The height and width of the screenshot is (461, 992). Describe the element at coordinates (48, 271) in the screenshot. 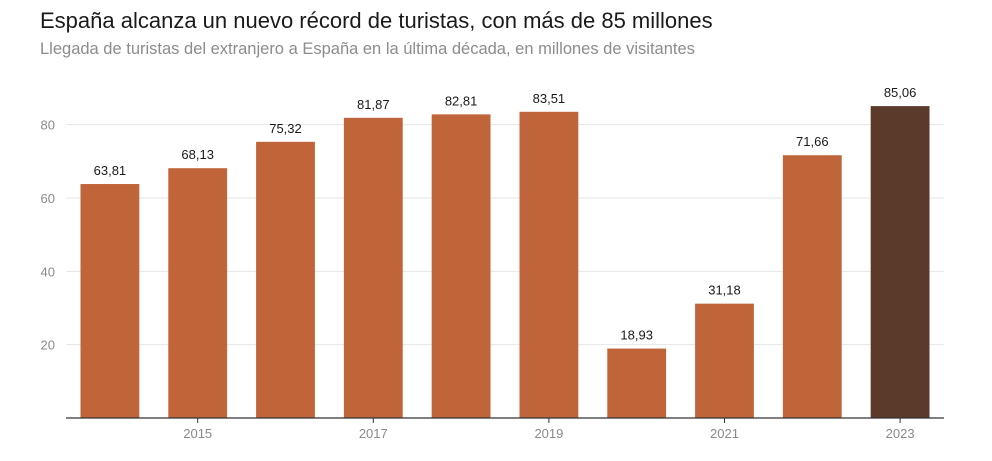

I see `y-tick-label-40: 40` at that location.